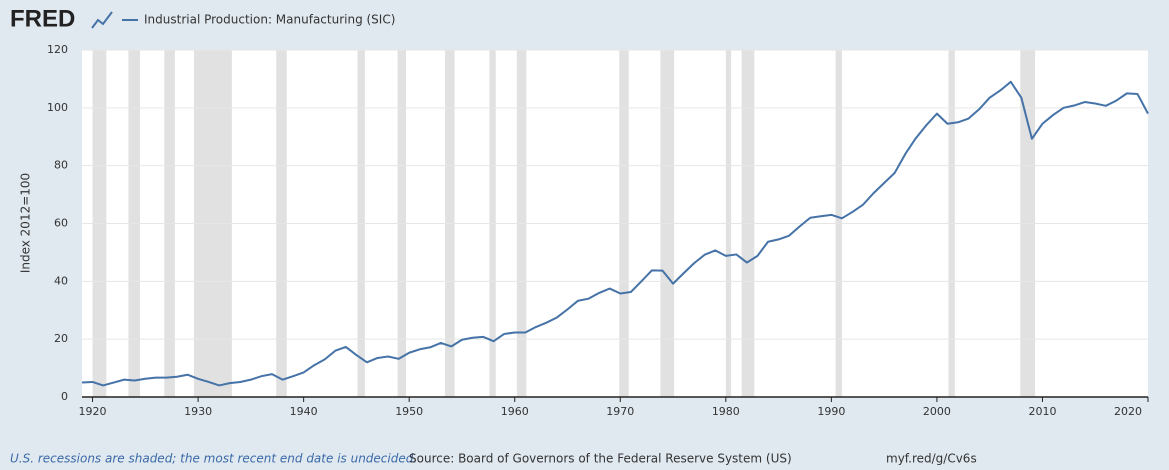 Image resolution: width=1169 pixels, height=470 pixels. I want to click on y-tick-label: 40, so click(61, 280).